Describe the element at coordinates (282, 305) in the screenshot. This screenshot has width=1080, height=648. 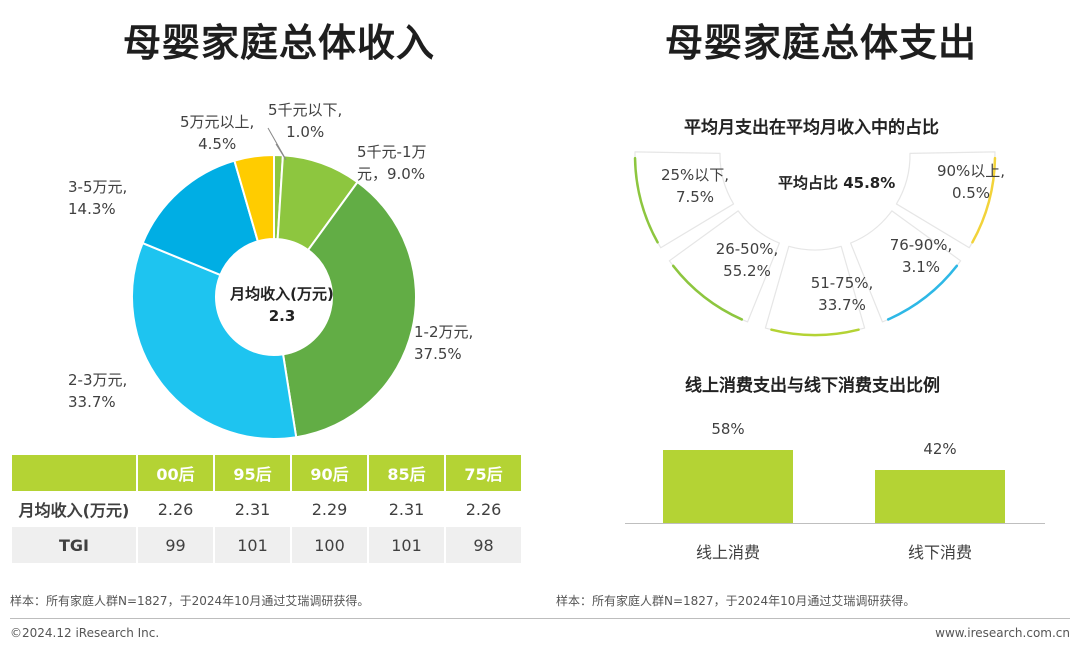
I see `donut-center-label: 月均收入(万元) 2.3` at that location.